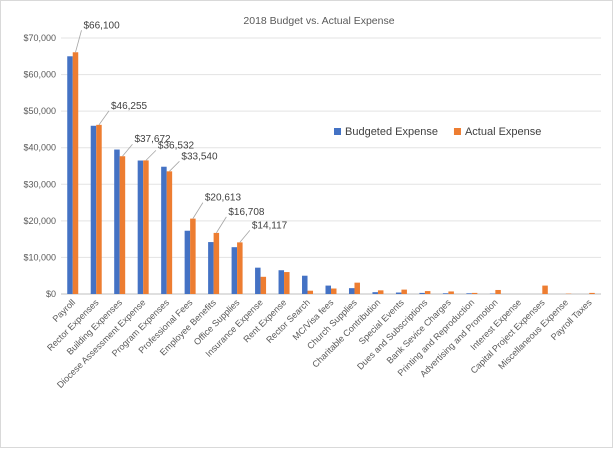  What do you see at coordinates (129, 106) in the screenshot?
I see `data-label-1: $46,255` at bounding box center [129, 106].